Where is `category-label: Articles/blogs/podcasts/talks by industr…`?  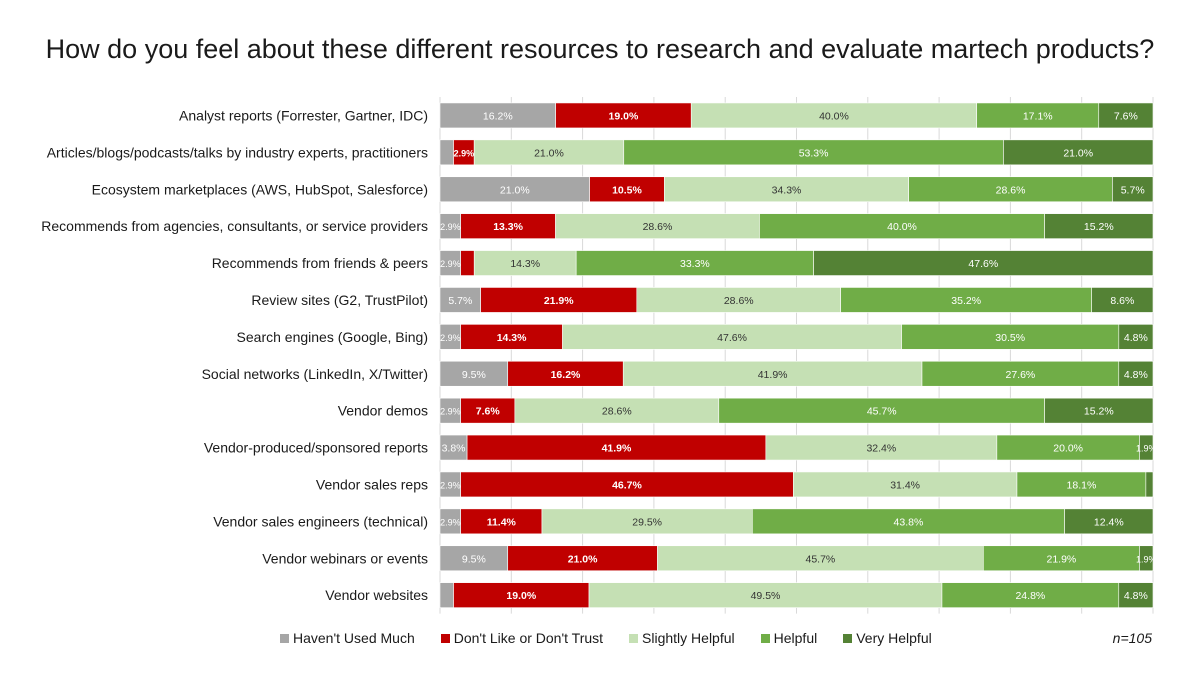
category-label: Articles/blogs/podcasts/talks by industr… is located at coordinates (237, 152).